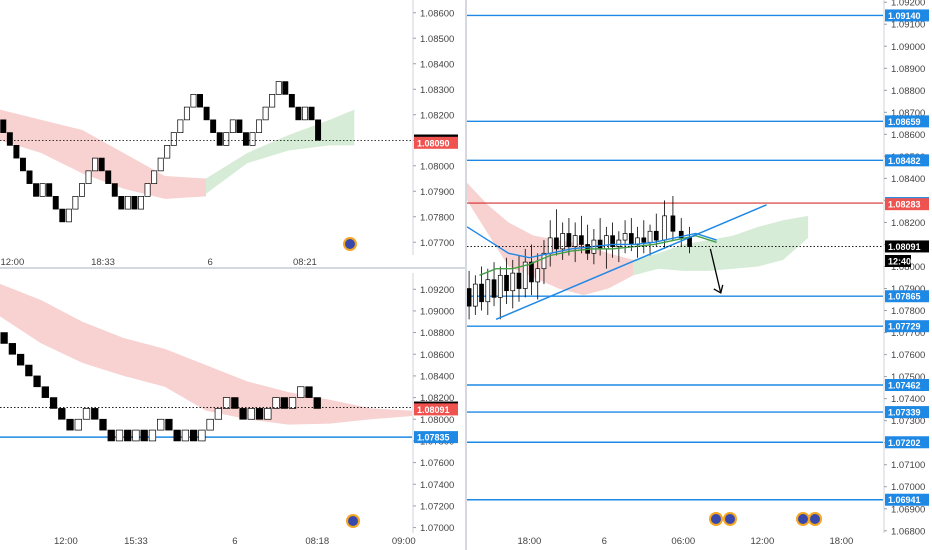 The image size is (932, 550). Describe the element at coordinates (598, 255) in the screenshot. I see `moving-average-green` at that location.